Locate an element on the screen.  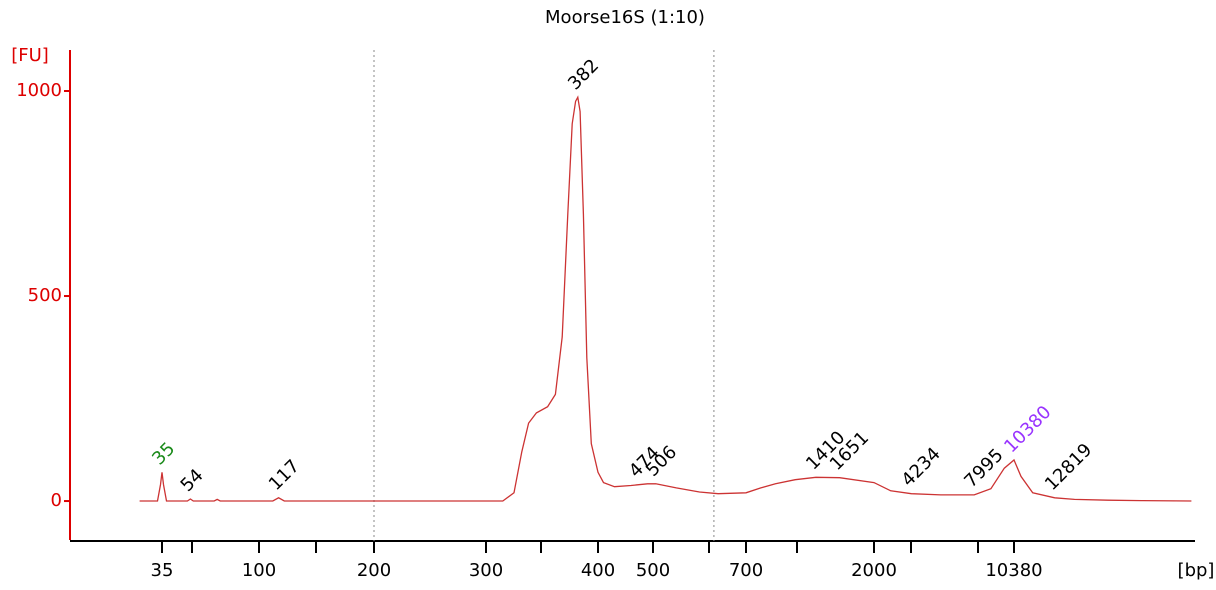
peak-label: 4234 is located at coordinates (921, 466).